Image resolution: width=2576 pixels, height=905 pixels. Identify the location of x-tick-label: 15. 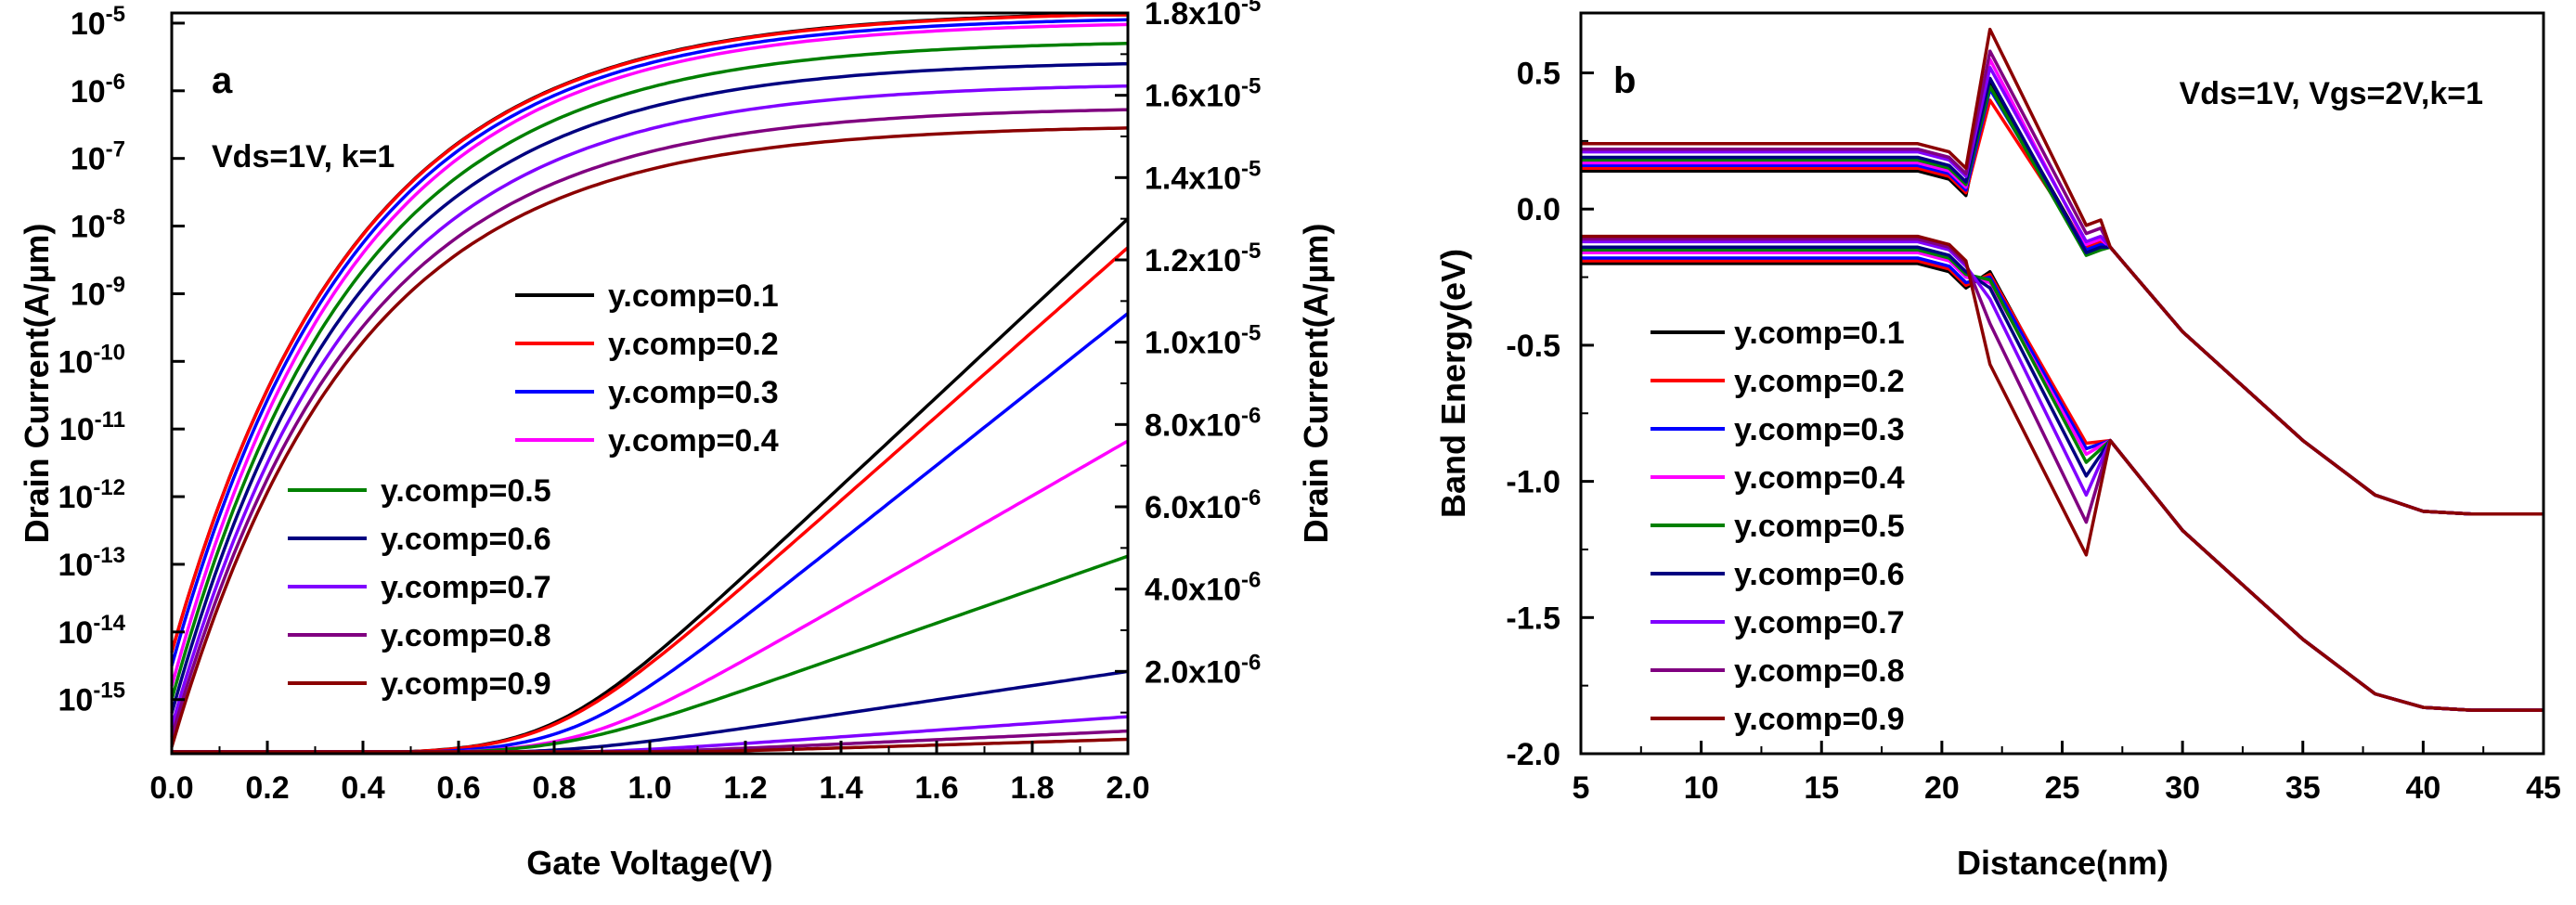
(1821, 788).